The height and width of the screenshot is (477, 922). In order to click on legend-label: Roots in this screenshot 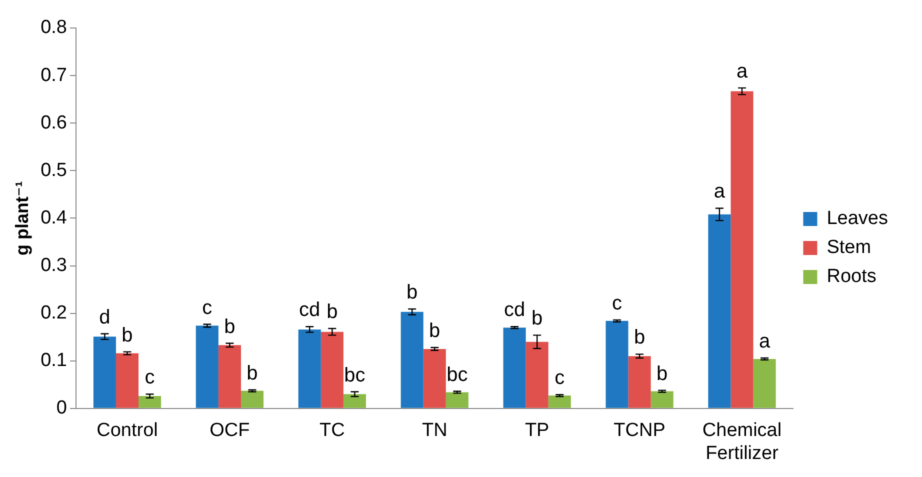, I will do `click(851, 277)`.